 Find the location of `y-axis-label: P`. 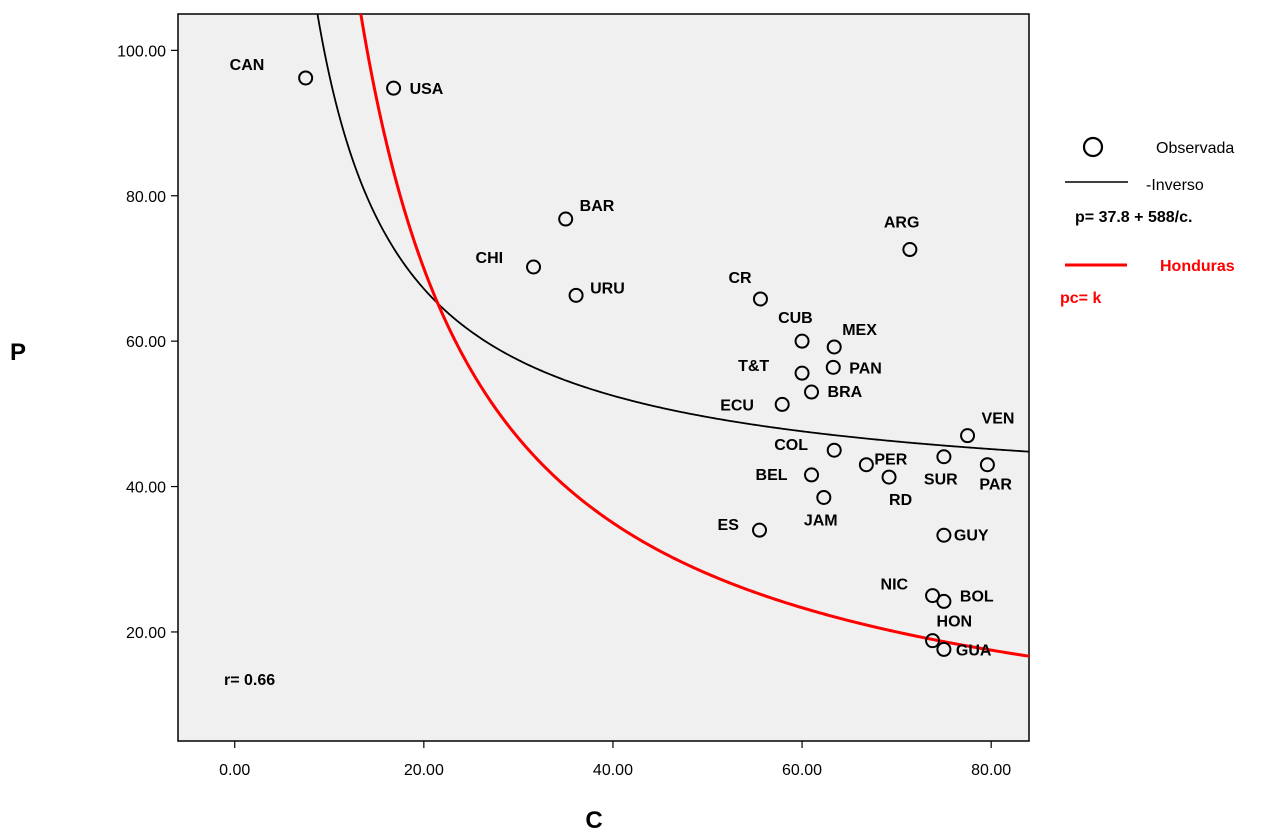

y-axis-label: P is located at coordinates (18, 352).